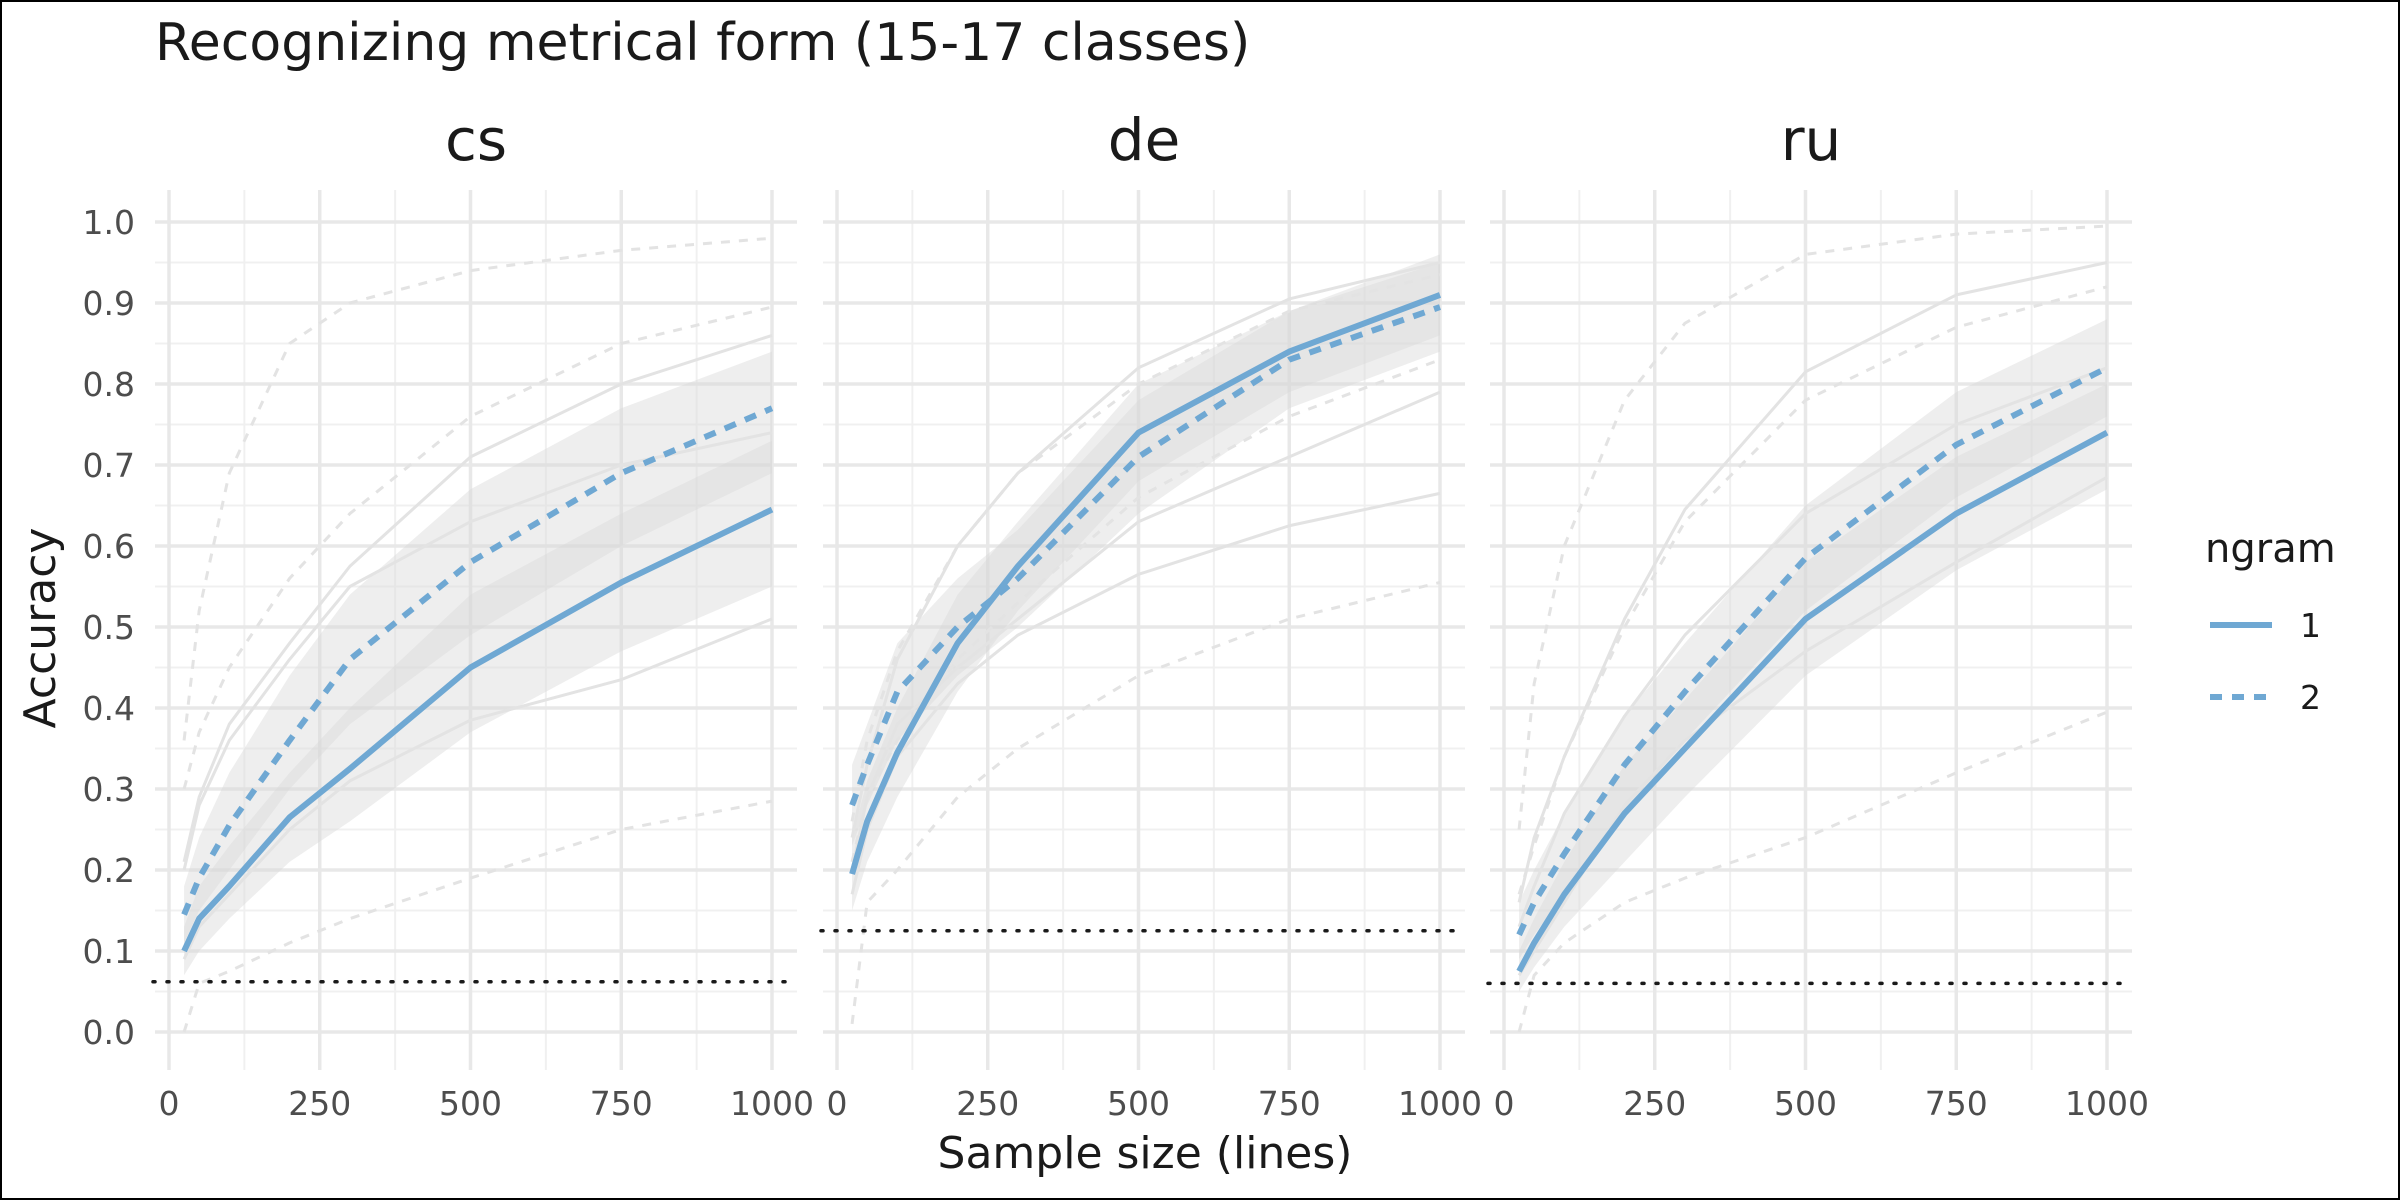  Describe the element at coordinates (109, 222) in the screenshot. I see `y-tick-label: 1.0` at that location.